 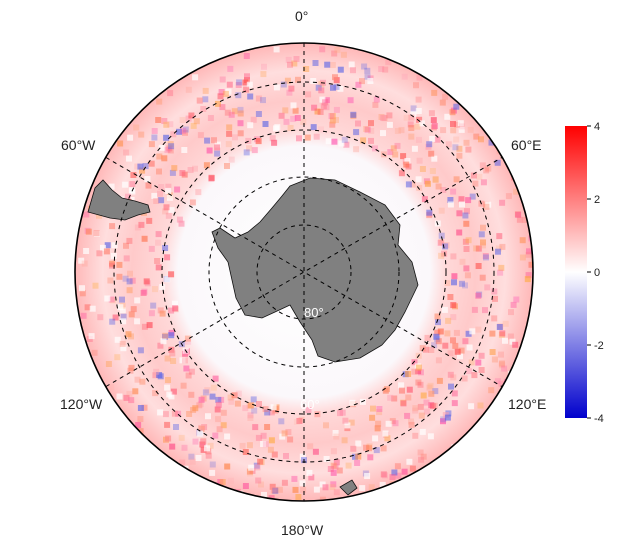 I want to click on lon-label-0: 0°, so click(x=302, y=16).